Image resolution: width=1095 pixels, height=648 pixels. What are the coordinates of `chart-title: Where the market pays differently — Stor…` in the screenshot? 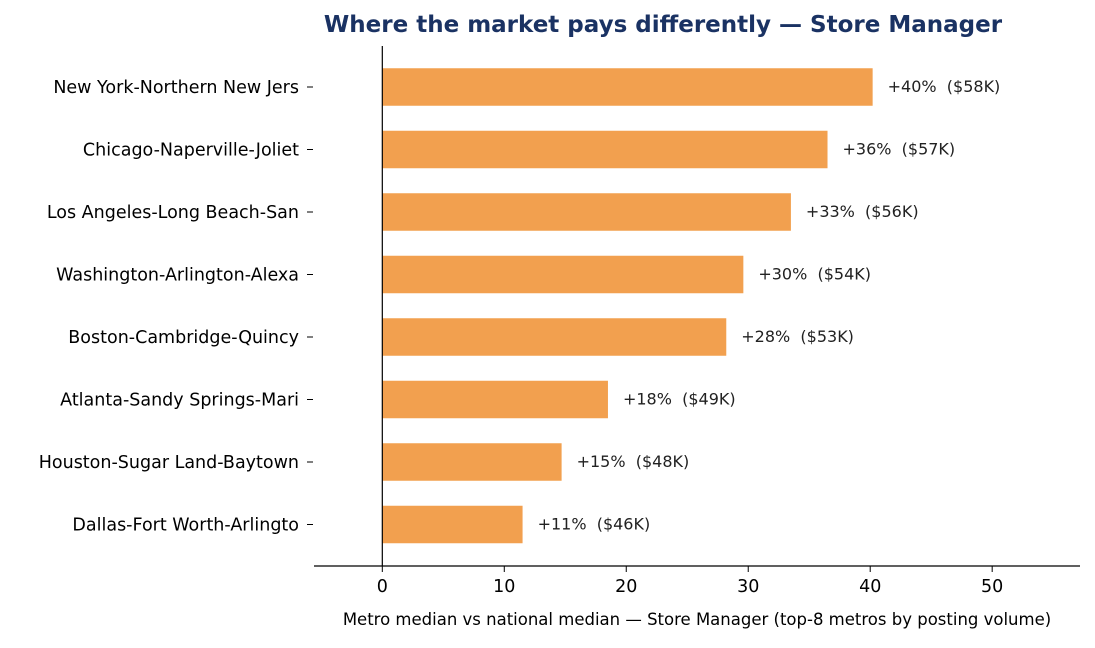 It's located at (663, 25).